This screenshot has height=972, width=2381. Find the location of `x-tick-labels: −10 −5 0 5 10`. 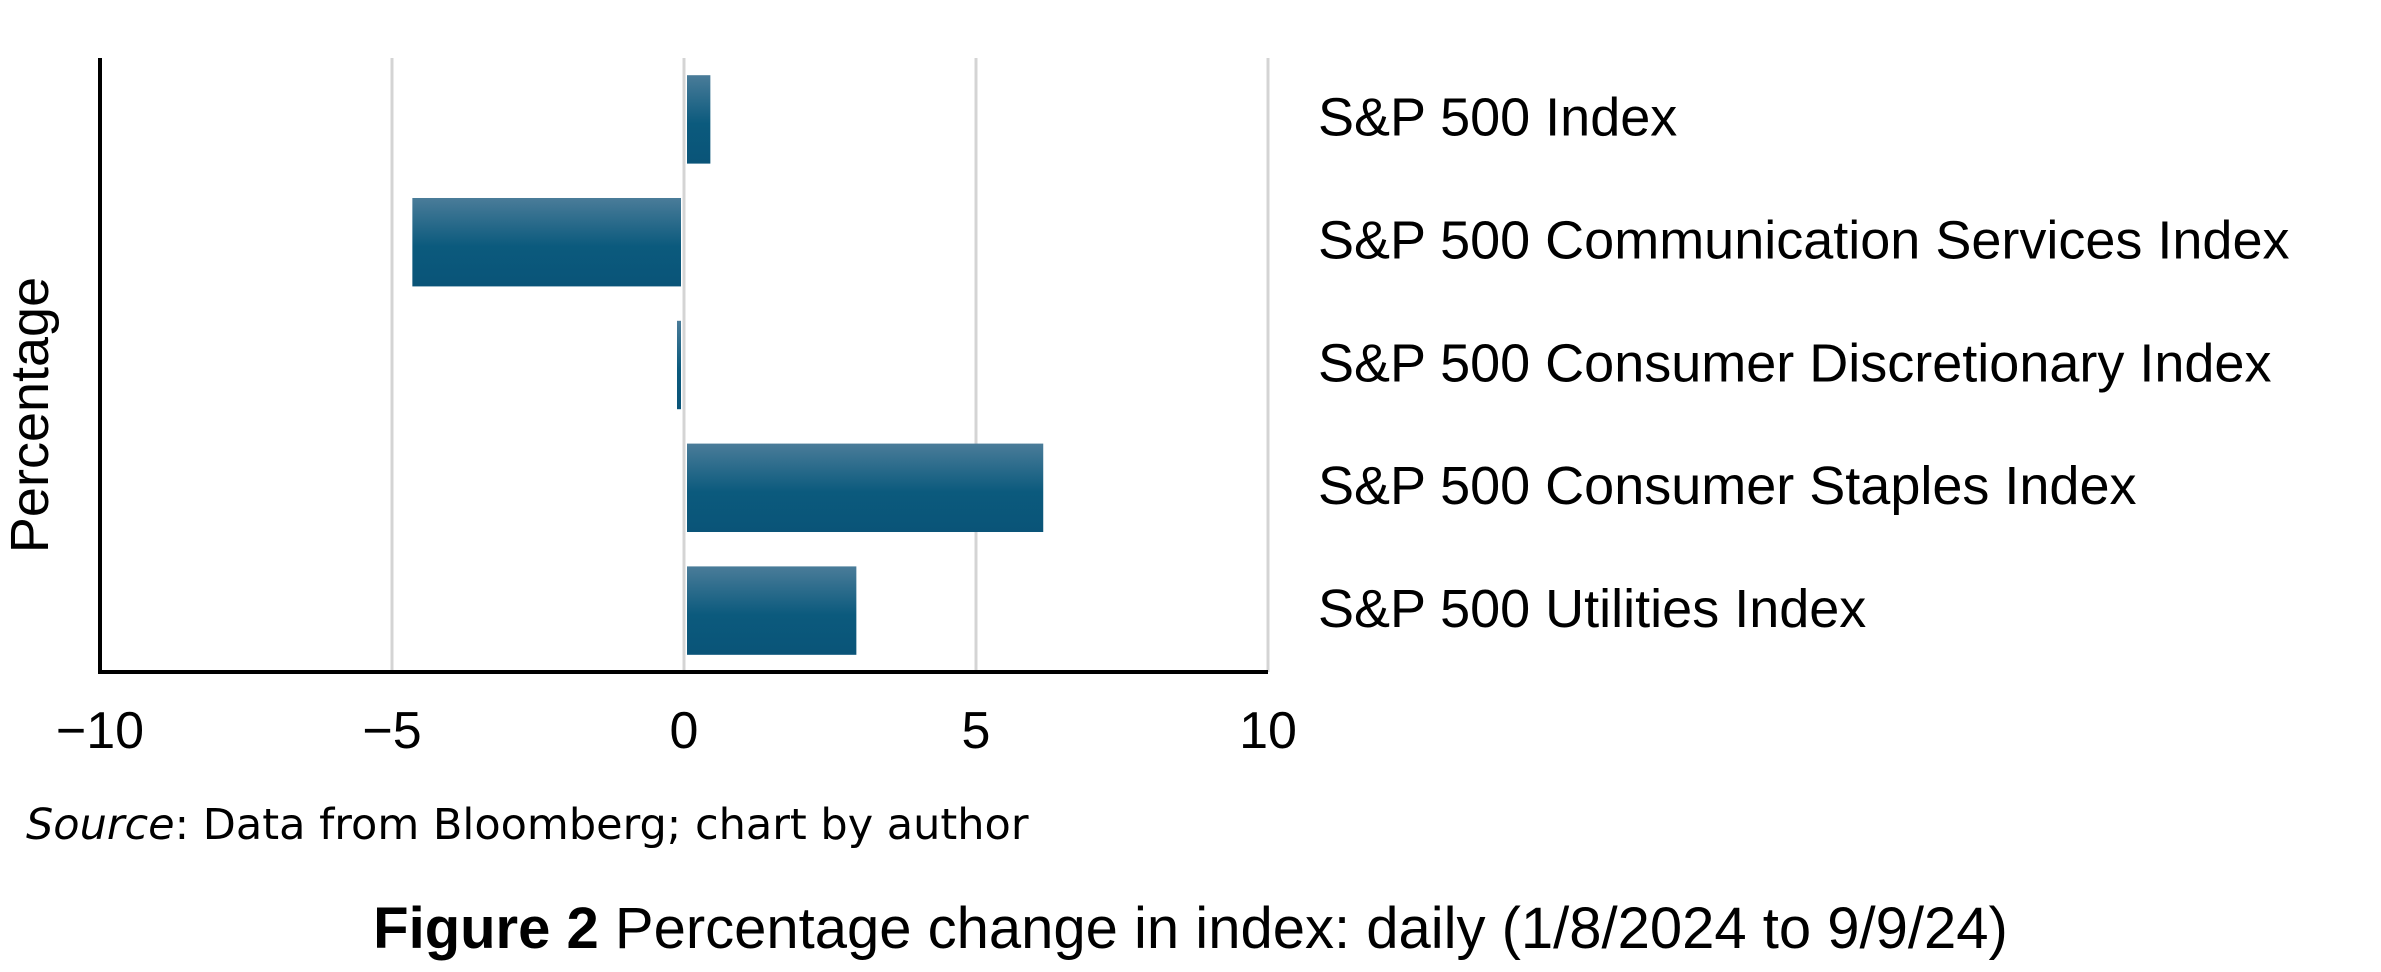

x-tick-labels: −10 −5 0 5 10 is located at coordinates (676, 731).